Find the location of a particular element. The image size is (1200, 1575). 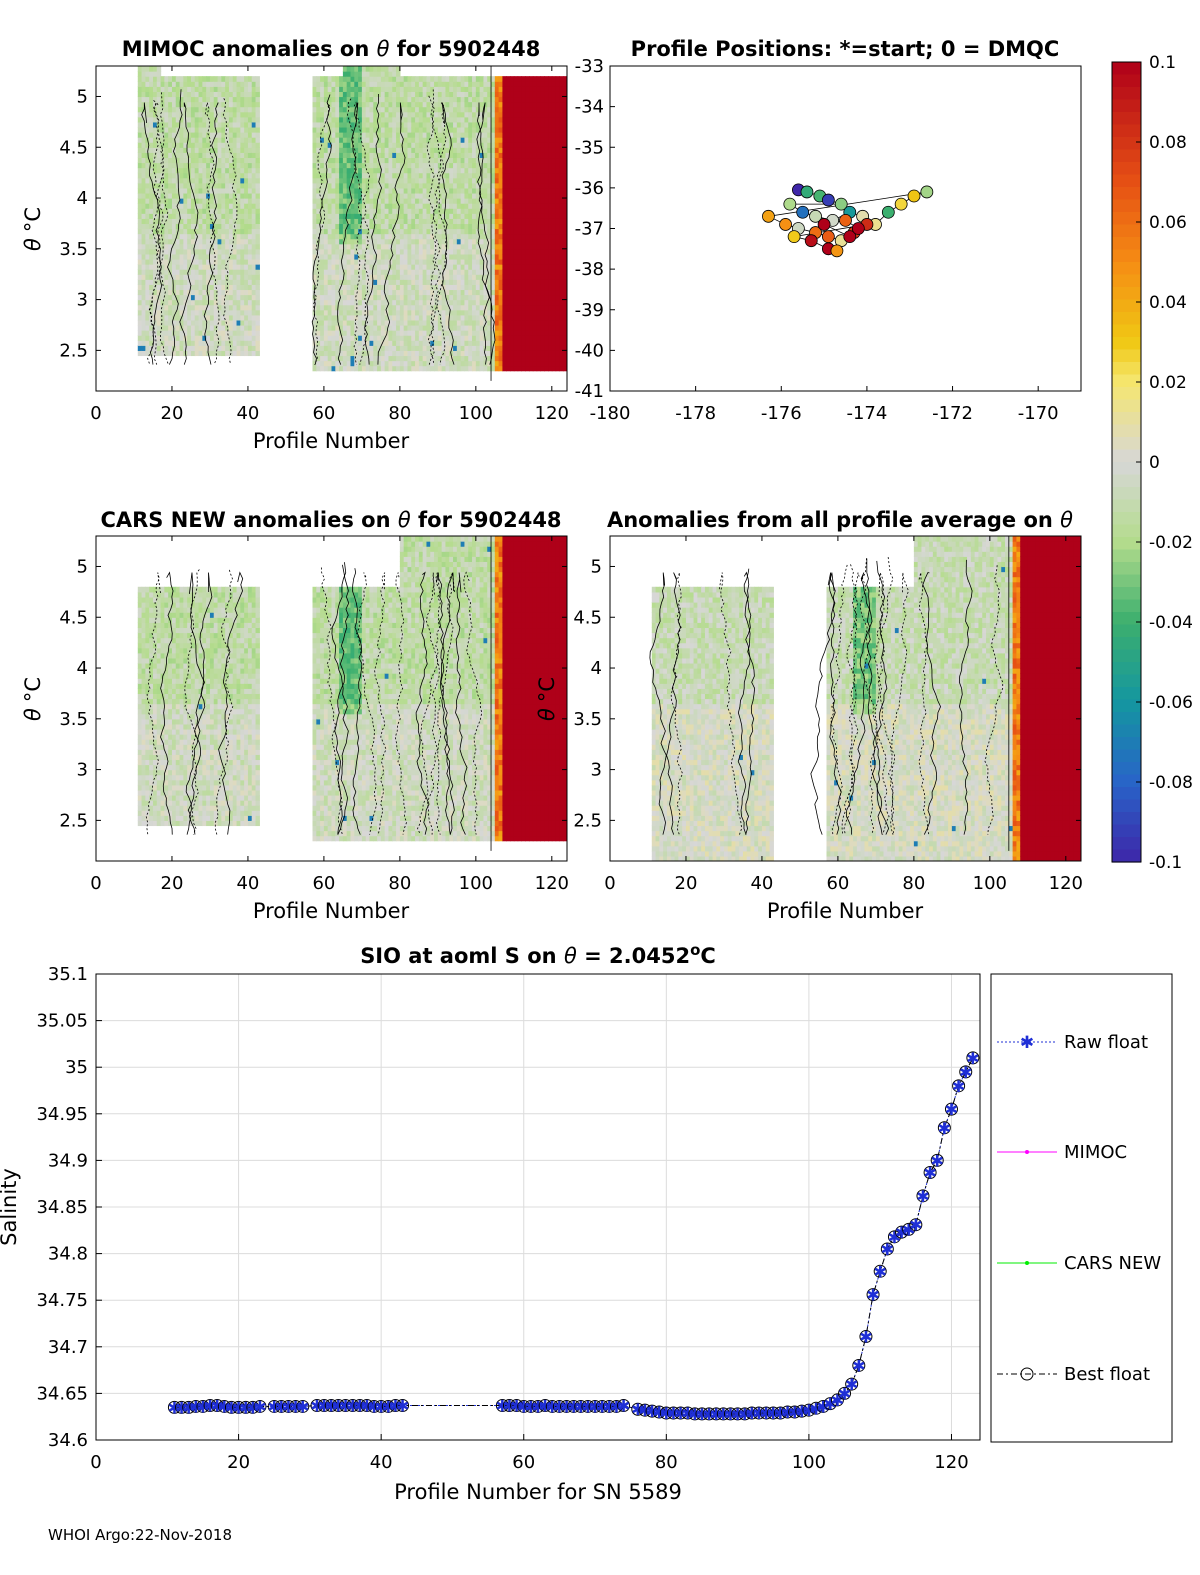

mimoc-title: MIMOC anomalies on θ for 5902448 is located at coordinates (331, 49).